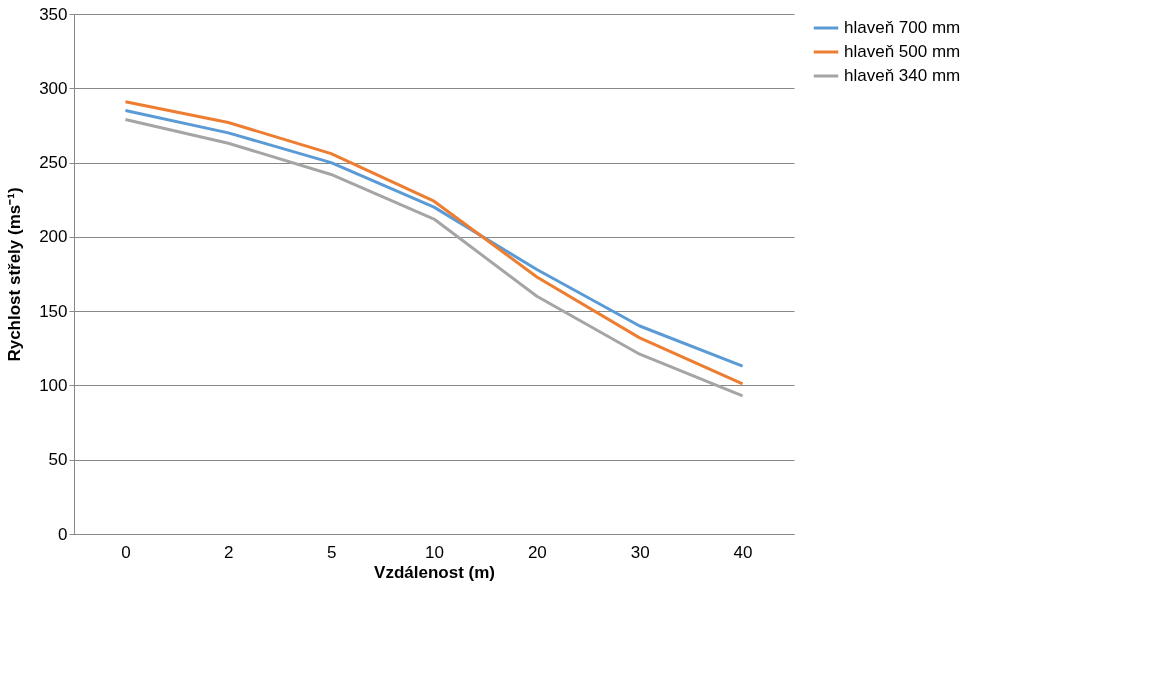 The image size is (1149, 679). Describe the element at coordinates (58, 460) in the screenshot. I see `y-tick-label: 50` at that location.